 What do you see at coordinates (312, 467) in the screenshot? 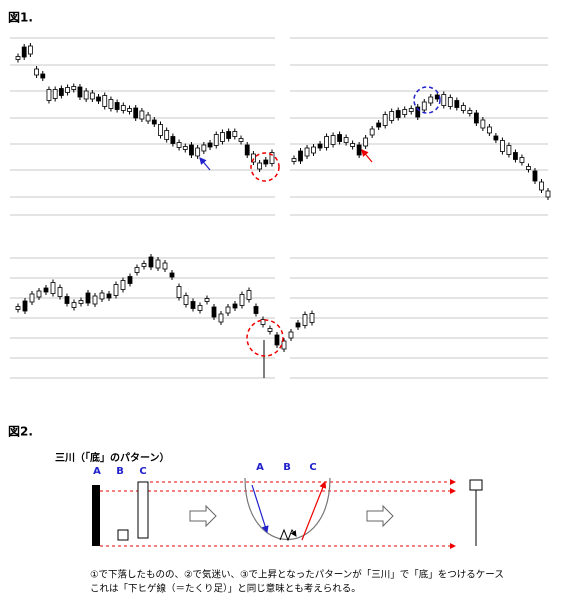
I see `curve-label: C` at bounding box center [312, 467].